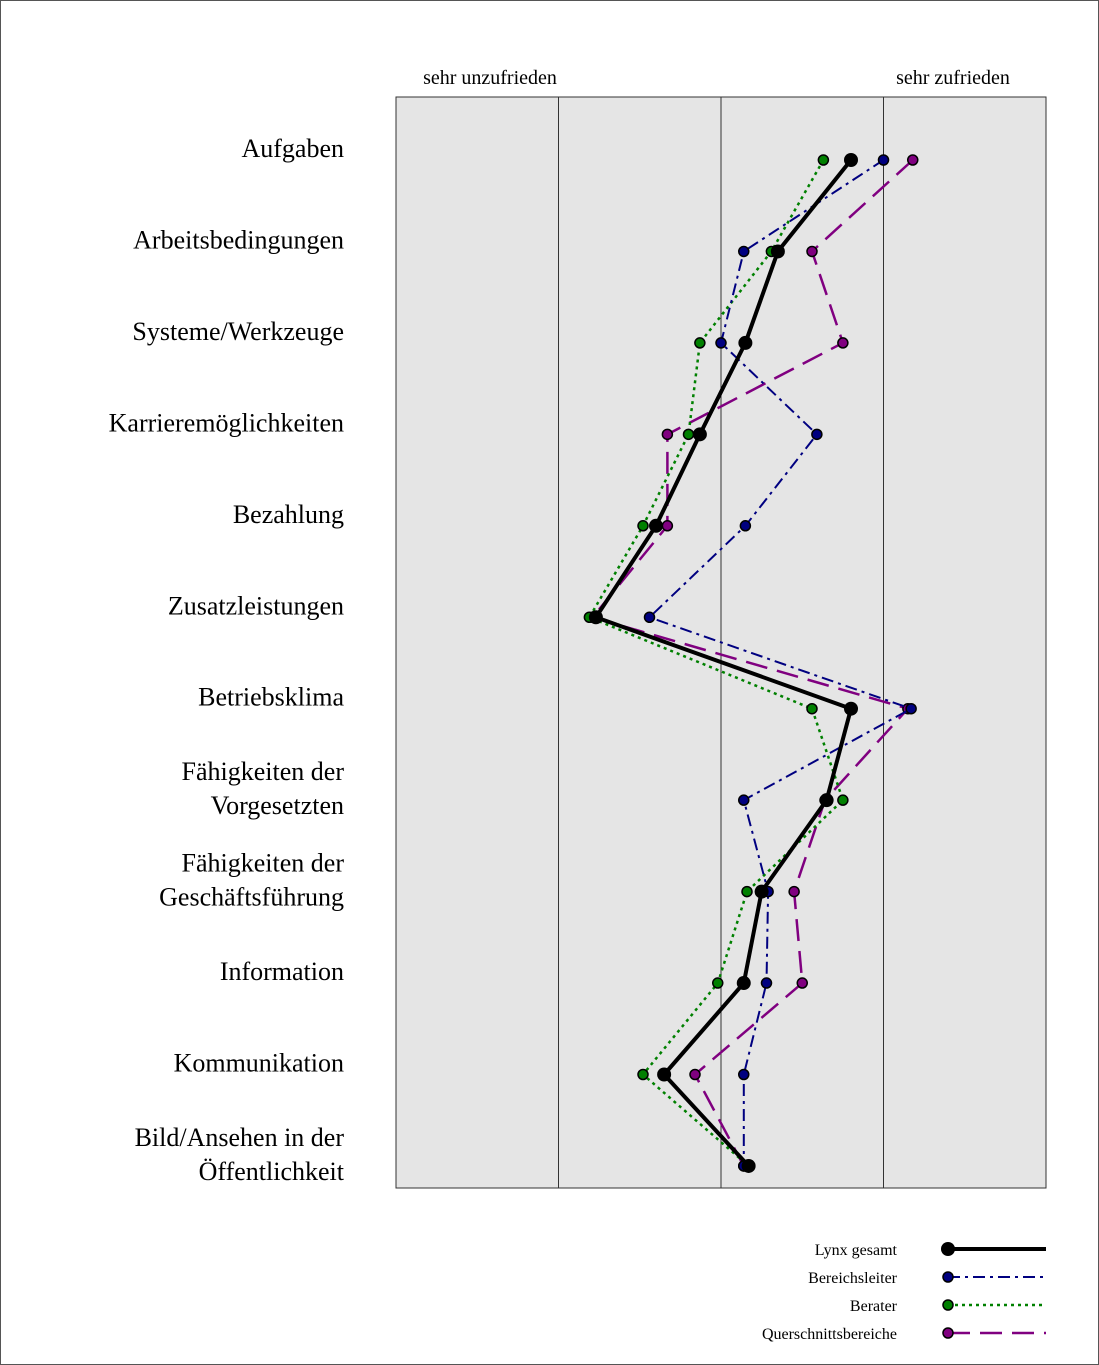  I want to click on legend-label: Lynx gesamt, so click(856, 1250).